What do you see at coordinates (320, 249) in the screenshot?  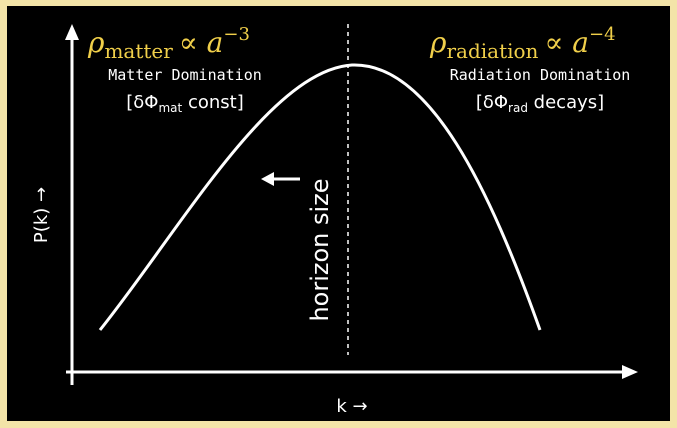 I see `horizon-label: horizon size` at bounding box center [320, 249].